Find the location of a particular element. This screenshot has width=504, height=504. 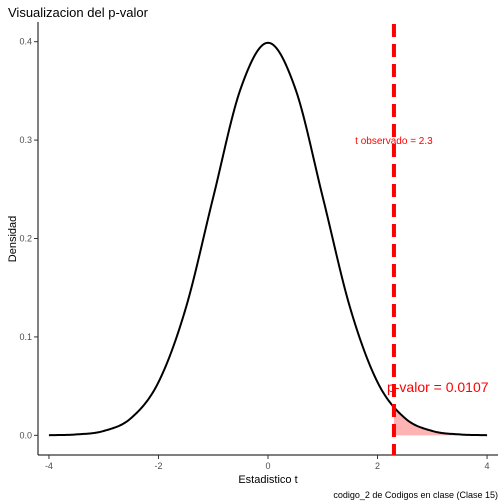

x-tick-label: -2 is located at coordinates (158, 466).